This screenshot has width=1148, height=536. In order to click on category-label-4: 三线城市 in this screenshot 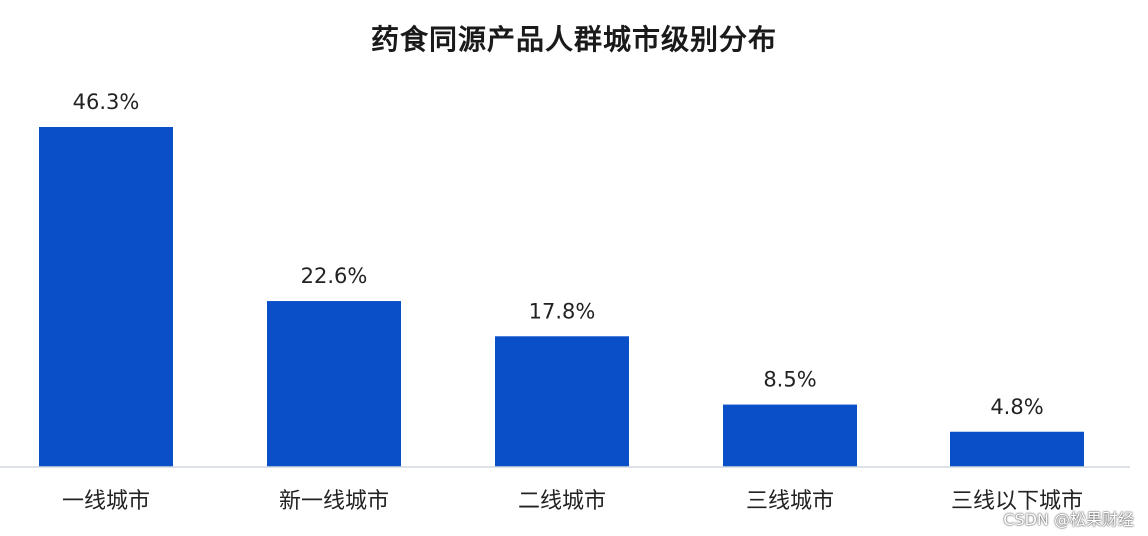, I will do `click(790, 501)`.